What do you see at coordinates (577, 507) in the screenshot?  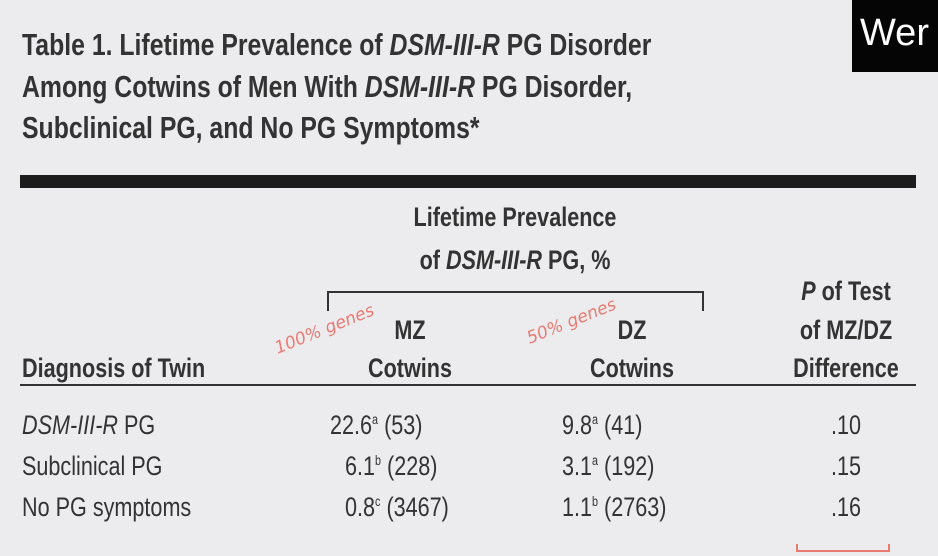 I see `cell-value: 1.1` at bounding box center [577, 507].